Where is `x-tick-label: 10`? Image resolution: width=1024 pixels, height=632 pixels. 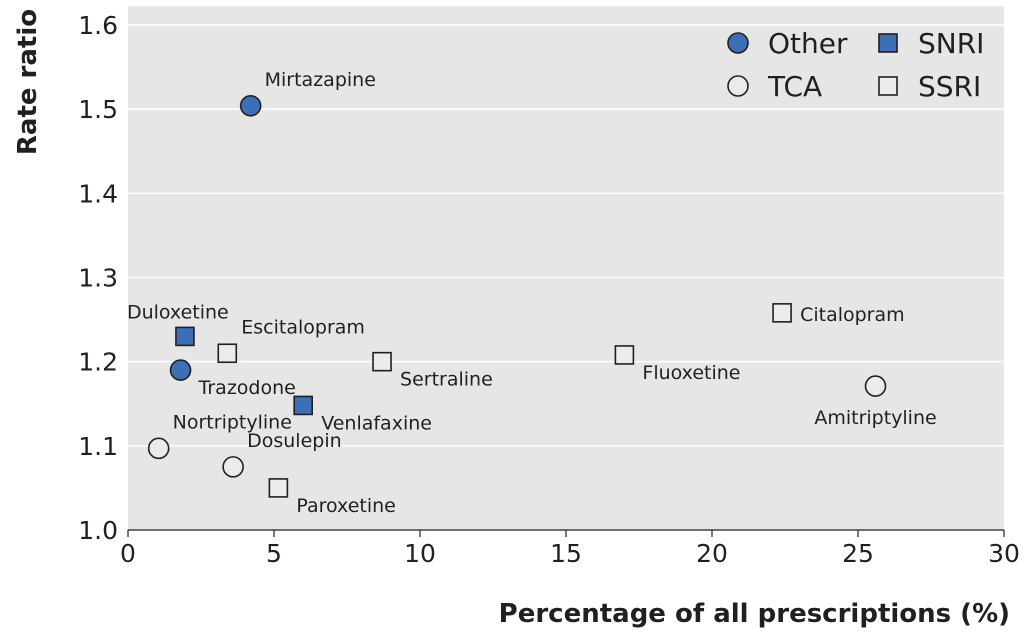
x-tick-label: 10 is located at coordinates (420, 553).